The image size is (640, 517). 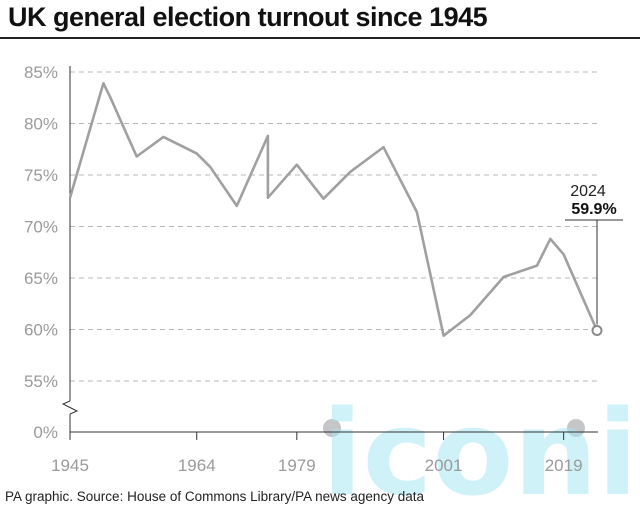 I want to click on y-tick-label: 60%, so click(x=41, y=330).